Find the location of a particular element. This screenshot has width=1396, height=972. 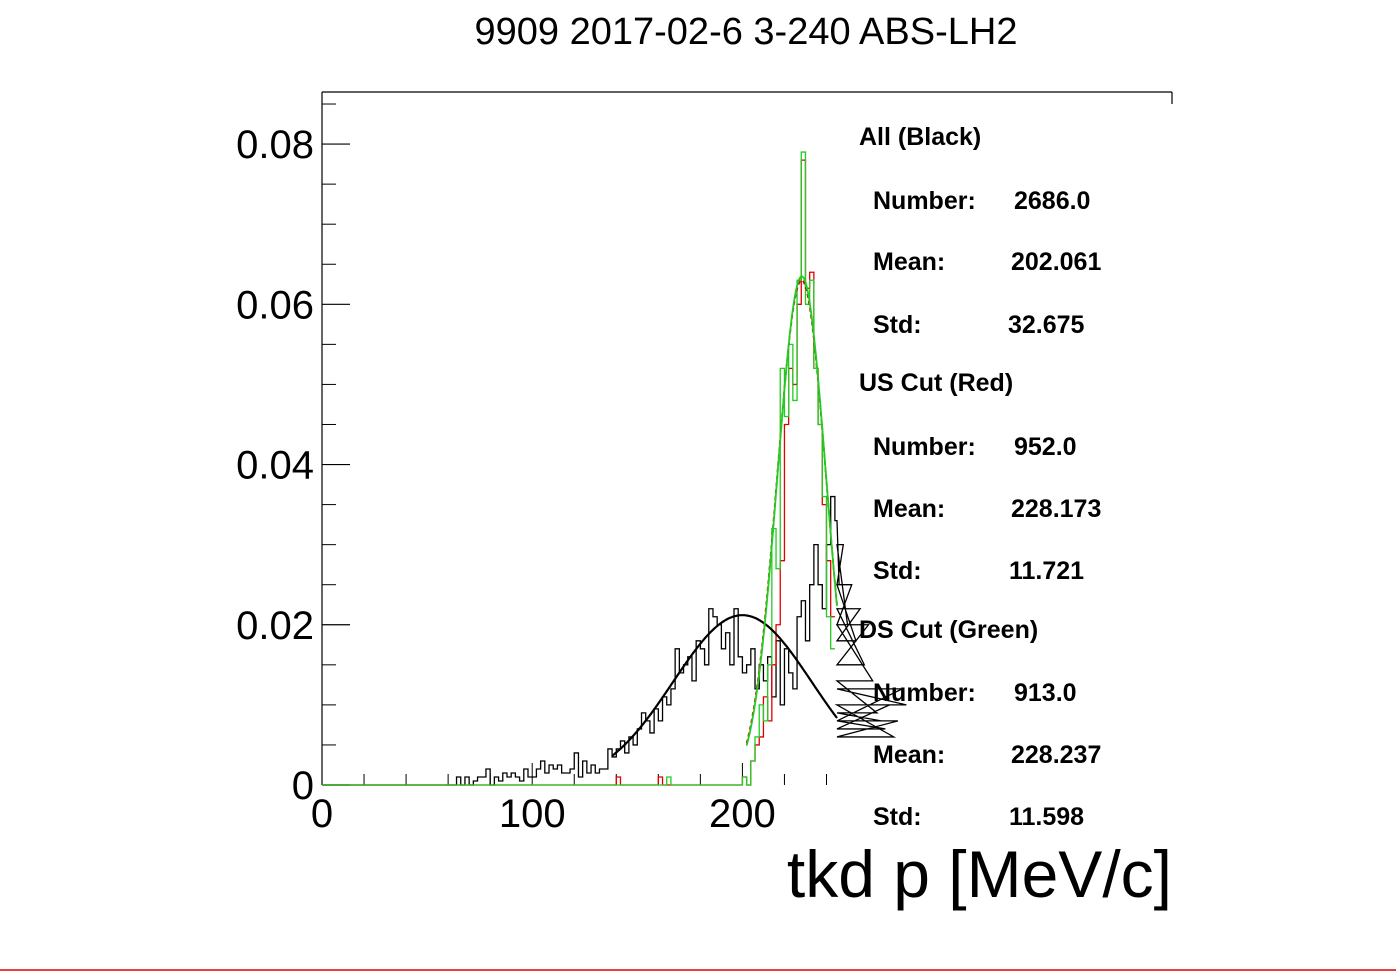

chart-title: 9909 2017-02-6 3-240 ABS-LH2 is located at coordinates (746, 32).